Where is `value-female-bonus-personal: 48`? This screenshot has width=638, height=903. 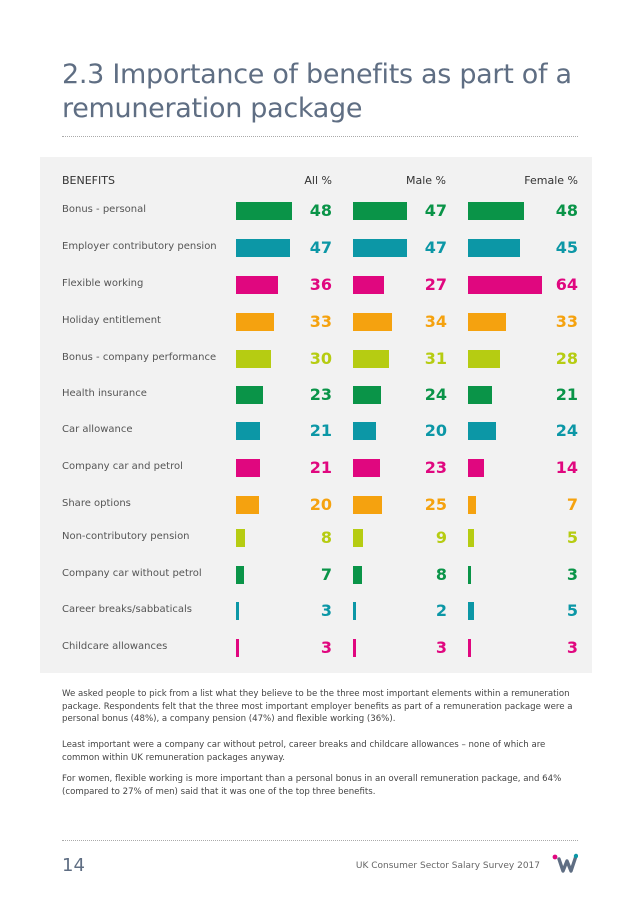
value-female-bonus-personal: 48 is located at coordinates (566, 210).